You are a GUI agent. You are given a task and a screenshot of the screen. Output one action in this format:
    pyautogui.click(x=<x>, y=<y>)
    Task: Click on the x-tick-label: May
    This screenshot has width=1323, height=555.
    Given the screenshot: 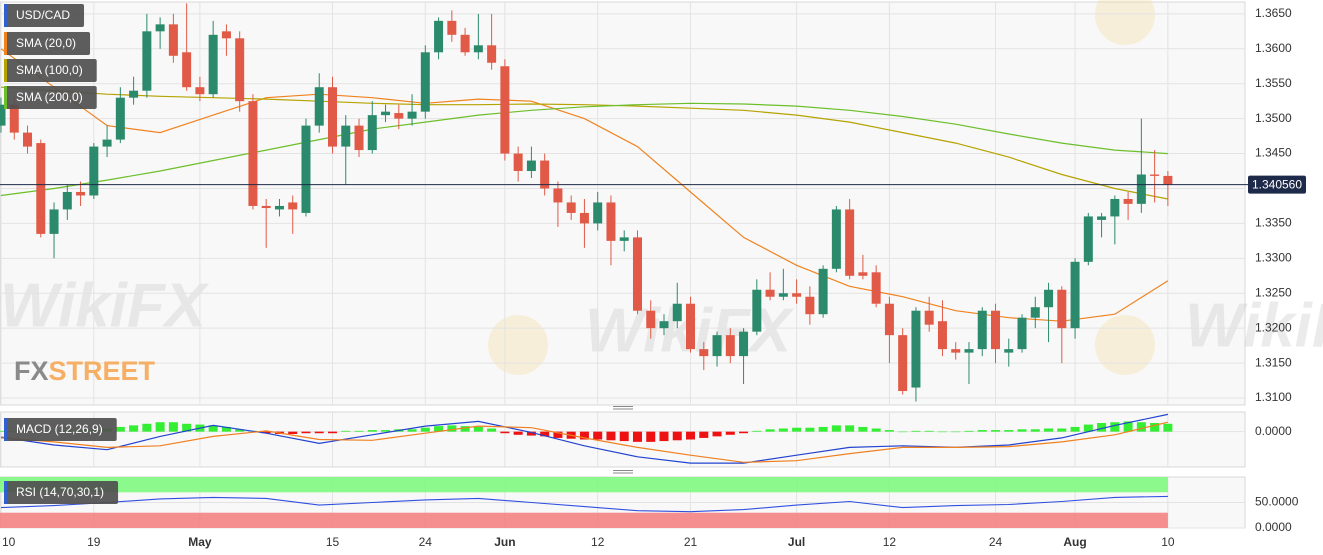 What is the action you would take?
    pyautogui.click(x=200, y=542)
    